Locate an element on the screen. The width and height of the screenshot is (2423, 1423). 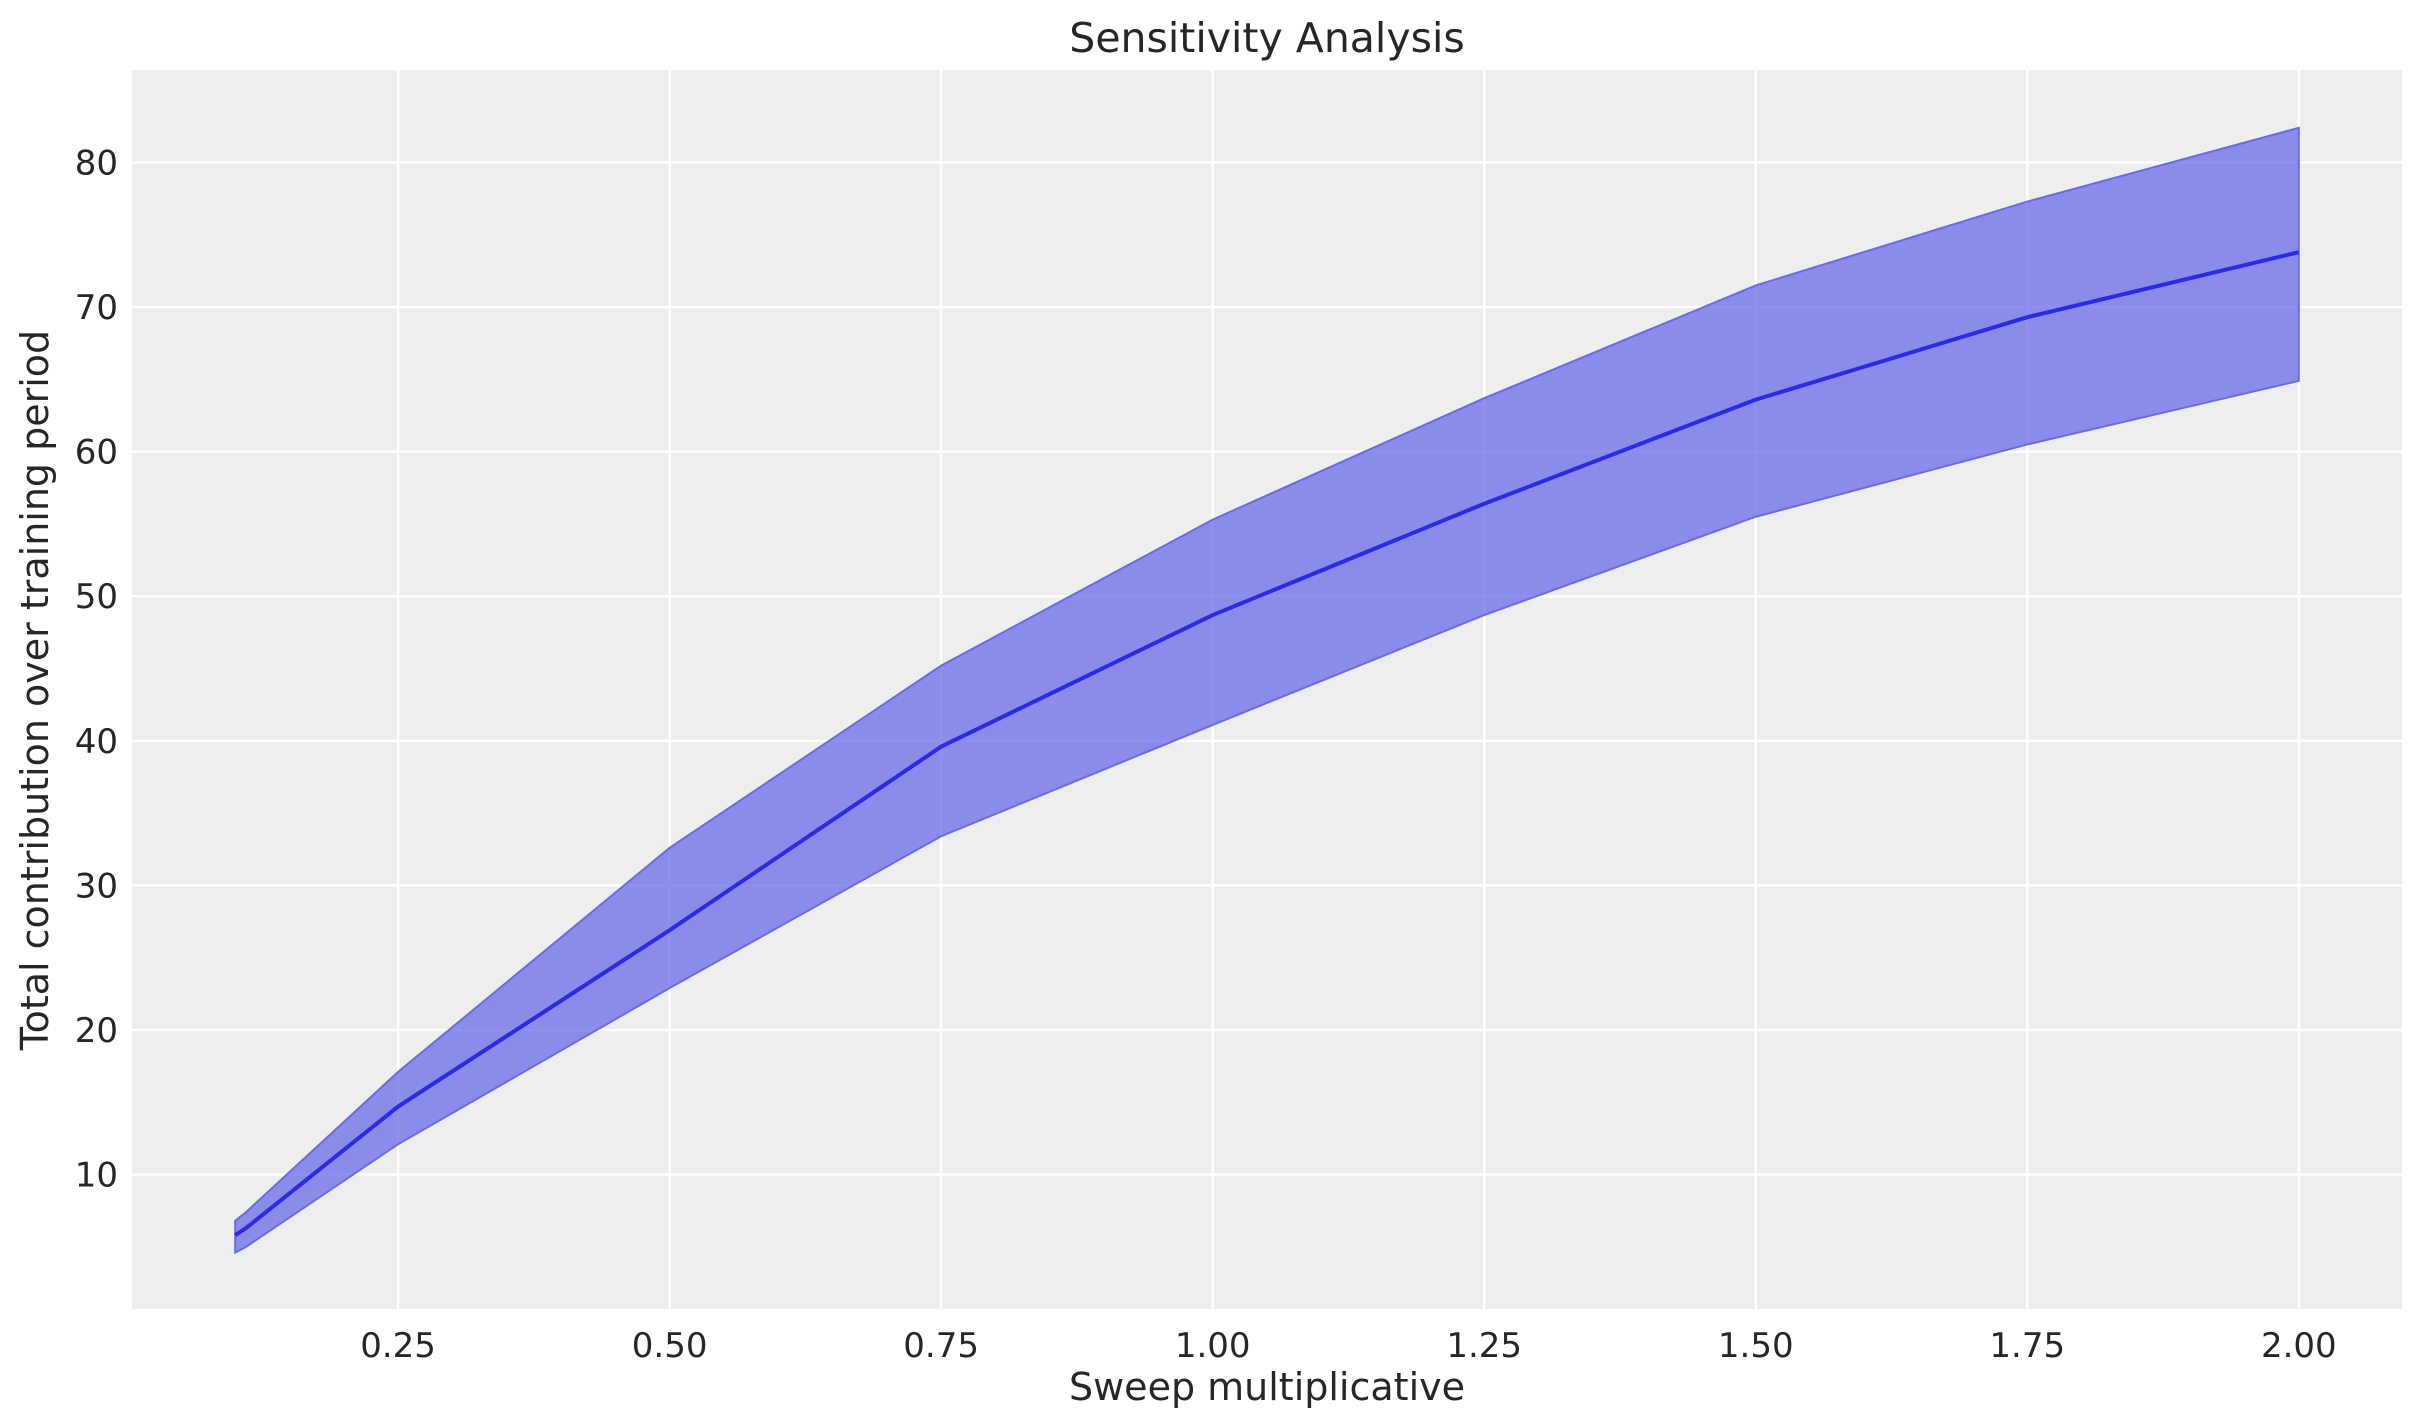
y-tick-label: 20 is located at coordinates (96, 1031).